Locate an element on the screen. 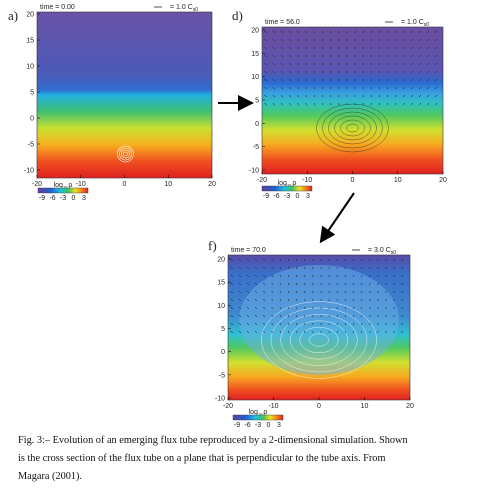 The height and width of the screenshot is (492, 480). flow-arrow is located at coordinates (338, 216).